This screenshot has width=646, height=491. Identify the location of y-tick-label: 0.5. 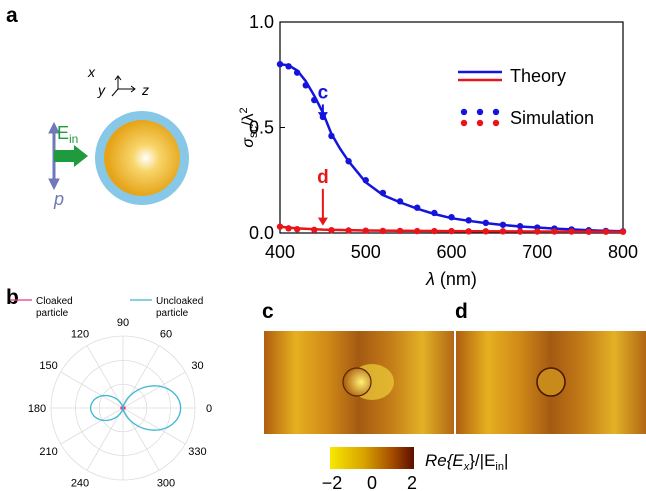
(261, 128).